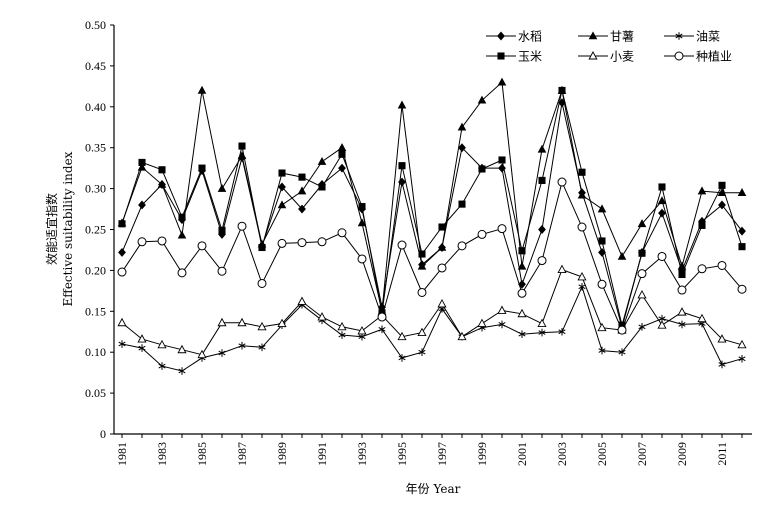 Image resolution: width=775 pixels, height=512 pixels. I want to click on x-tick-label: 2001, so click(522, 454).